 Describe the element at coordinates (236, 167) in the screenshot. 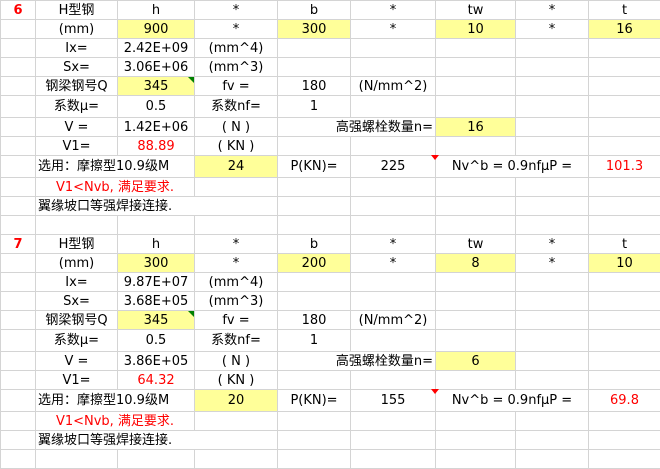

I see `cell-bolt: 24` at that location.